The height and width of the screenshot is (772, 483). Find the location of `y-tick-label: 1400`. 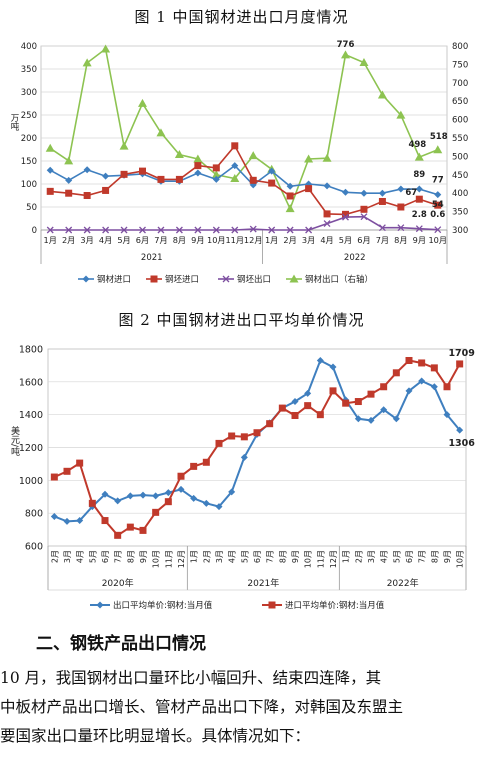

y-tick-label: 1400 is located at coordinates (31, 415).